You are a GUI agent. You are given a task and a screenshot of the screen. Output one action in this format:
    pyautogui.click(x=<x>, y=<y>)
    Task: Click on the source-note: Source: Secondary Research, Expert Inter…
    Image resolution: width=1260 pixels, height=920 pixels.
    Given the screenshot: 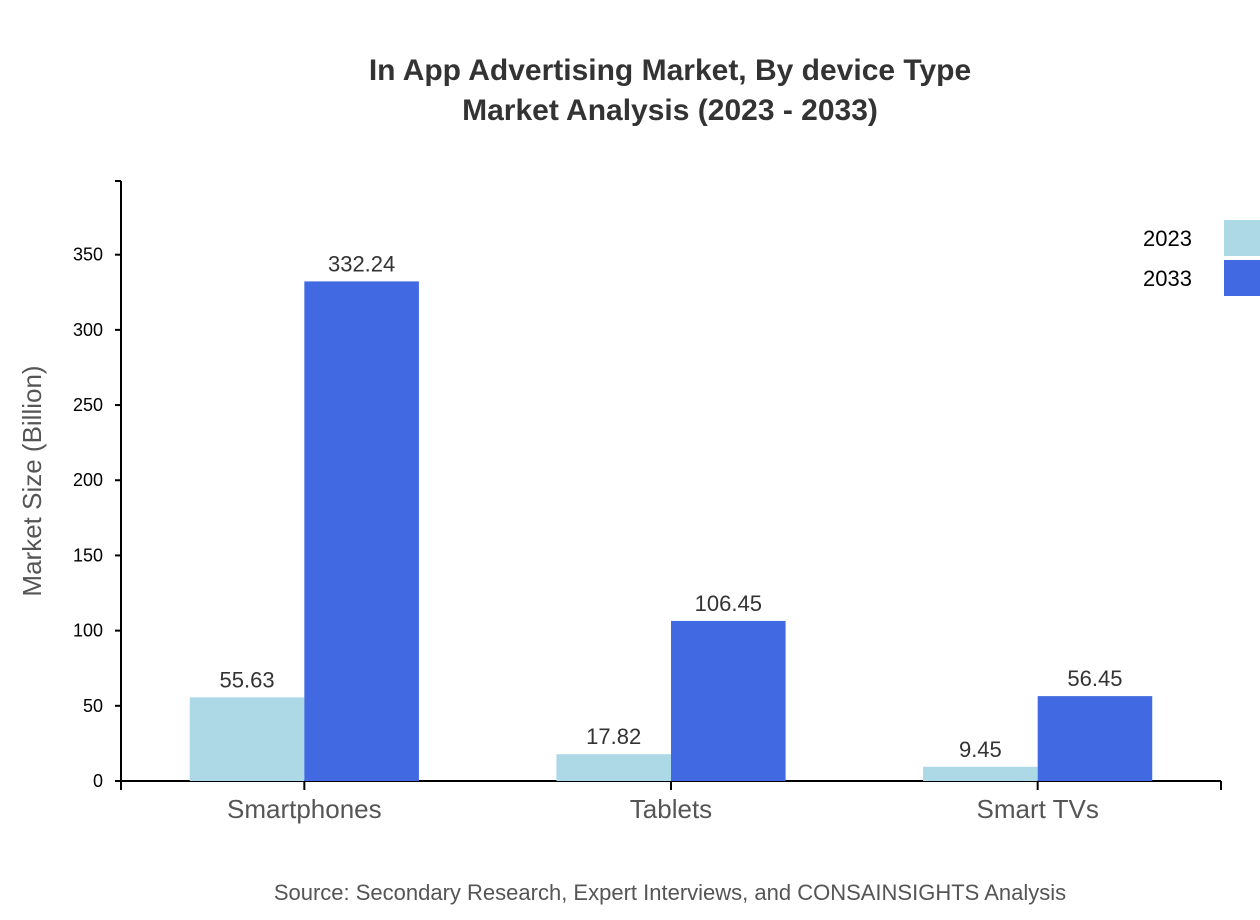 What is the action you would take?
    pyautogui.click(x=670, y=892)
    